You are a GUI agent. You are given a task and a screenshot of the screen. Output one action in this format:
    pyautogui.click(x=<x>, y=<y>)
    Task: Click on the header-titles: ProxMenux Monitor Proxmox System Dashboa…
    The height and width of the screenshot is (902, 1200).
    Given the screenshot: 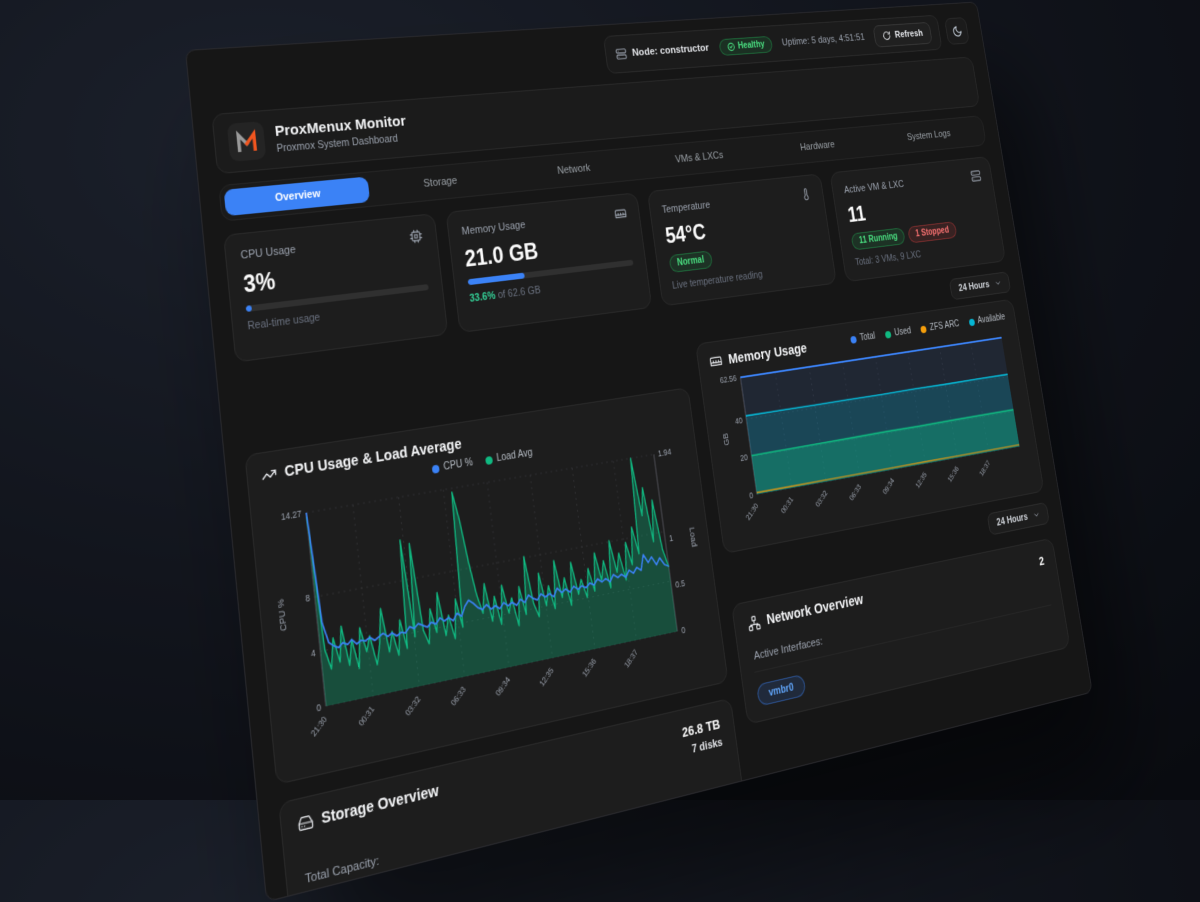 What is the action you would take?
    pyautogui.click(x=341, y=134)
    